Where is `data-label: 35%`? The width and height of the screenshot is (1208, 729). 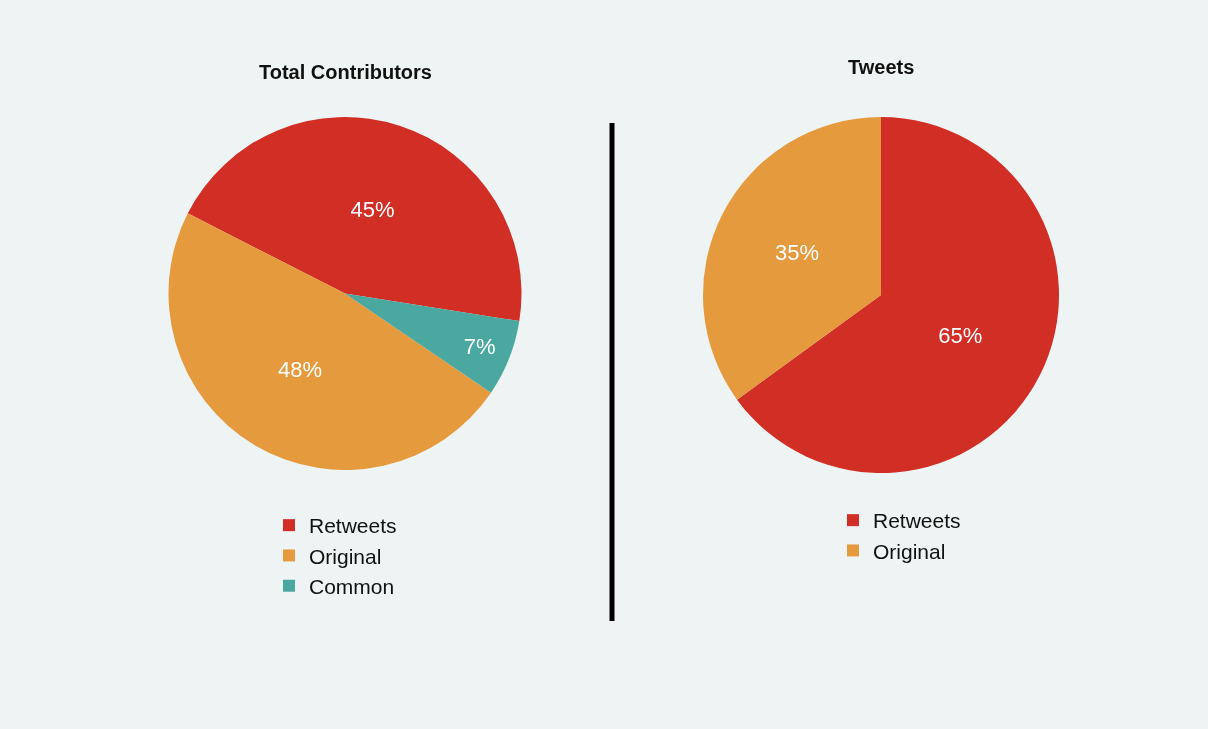 data-label: 35% is located at coordinates (797, 252).